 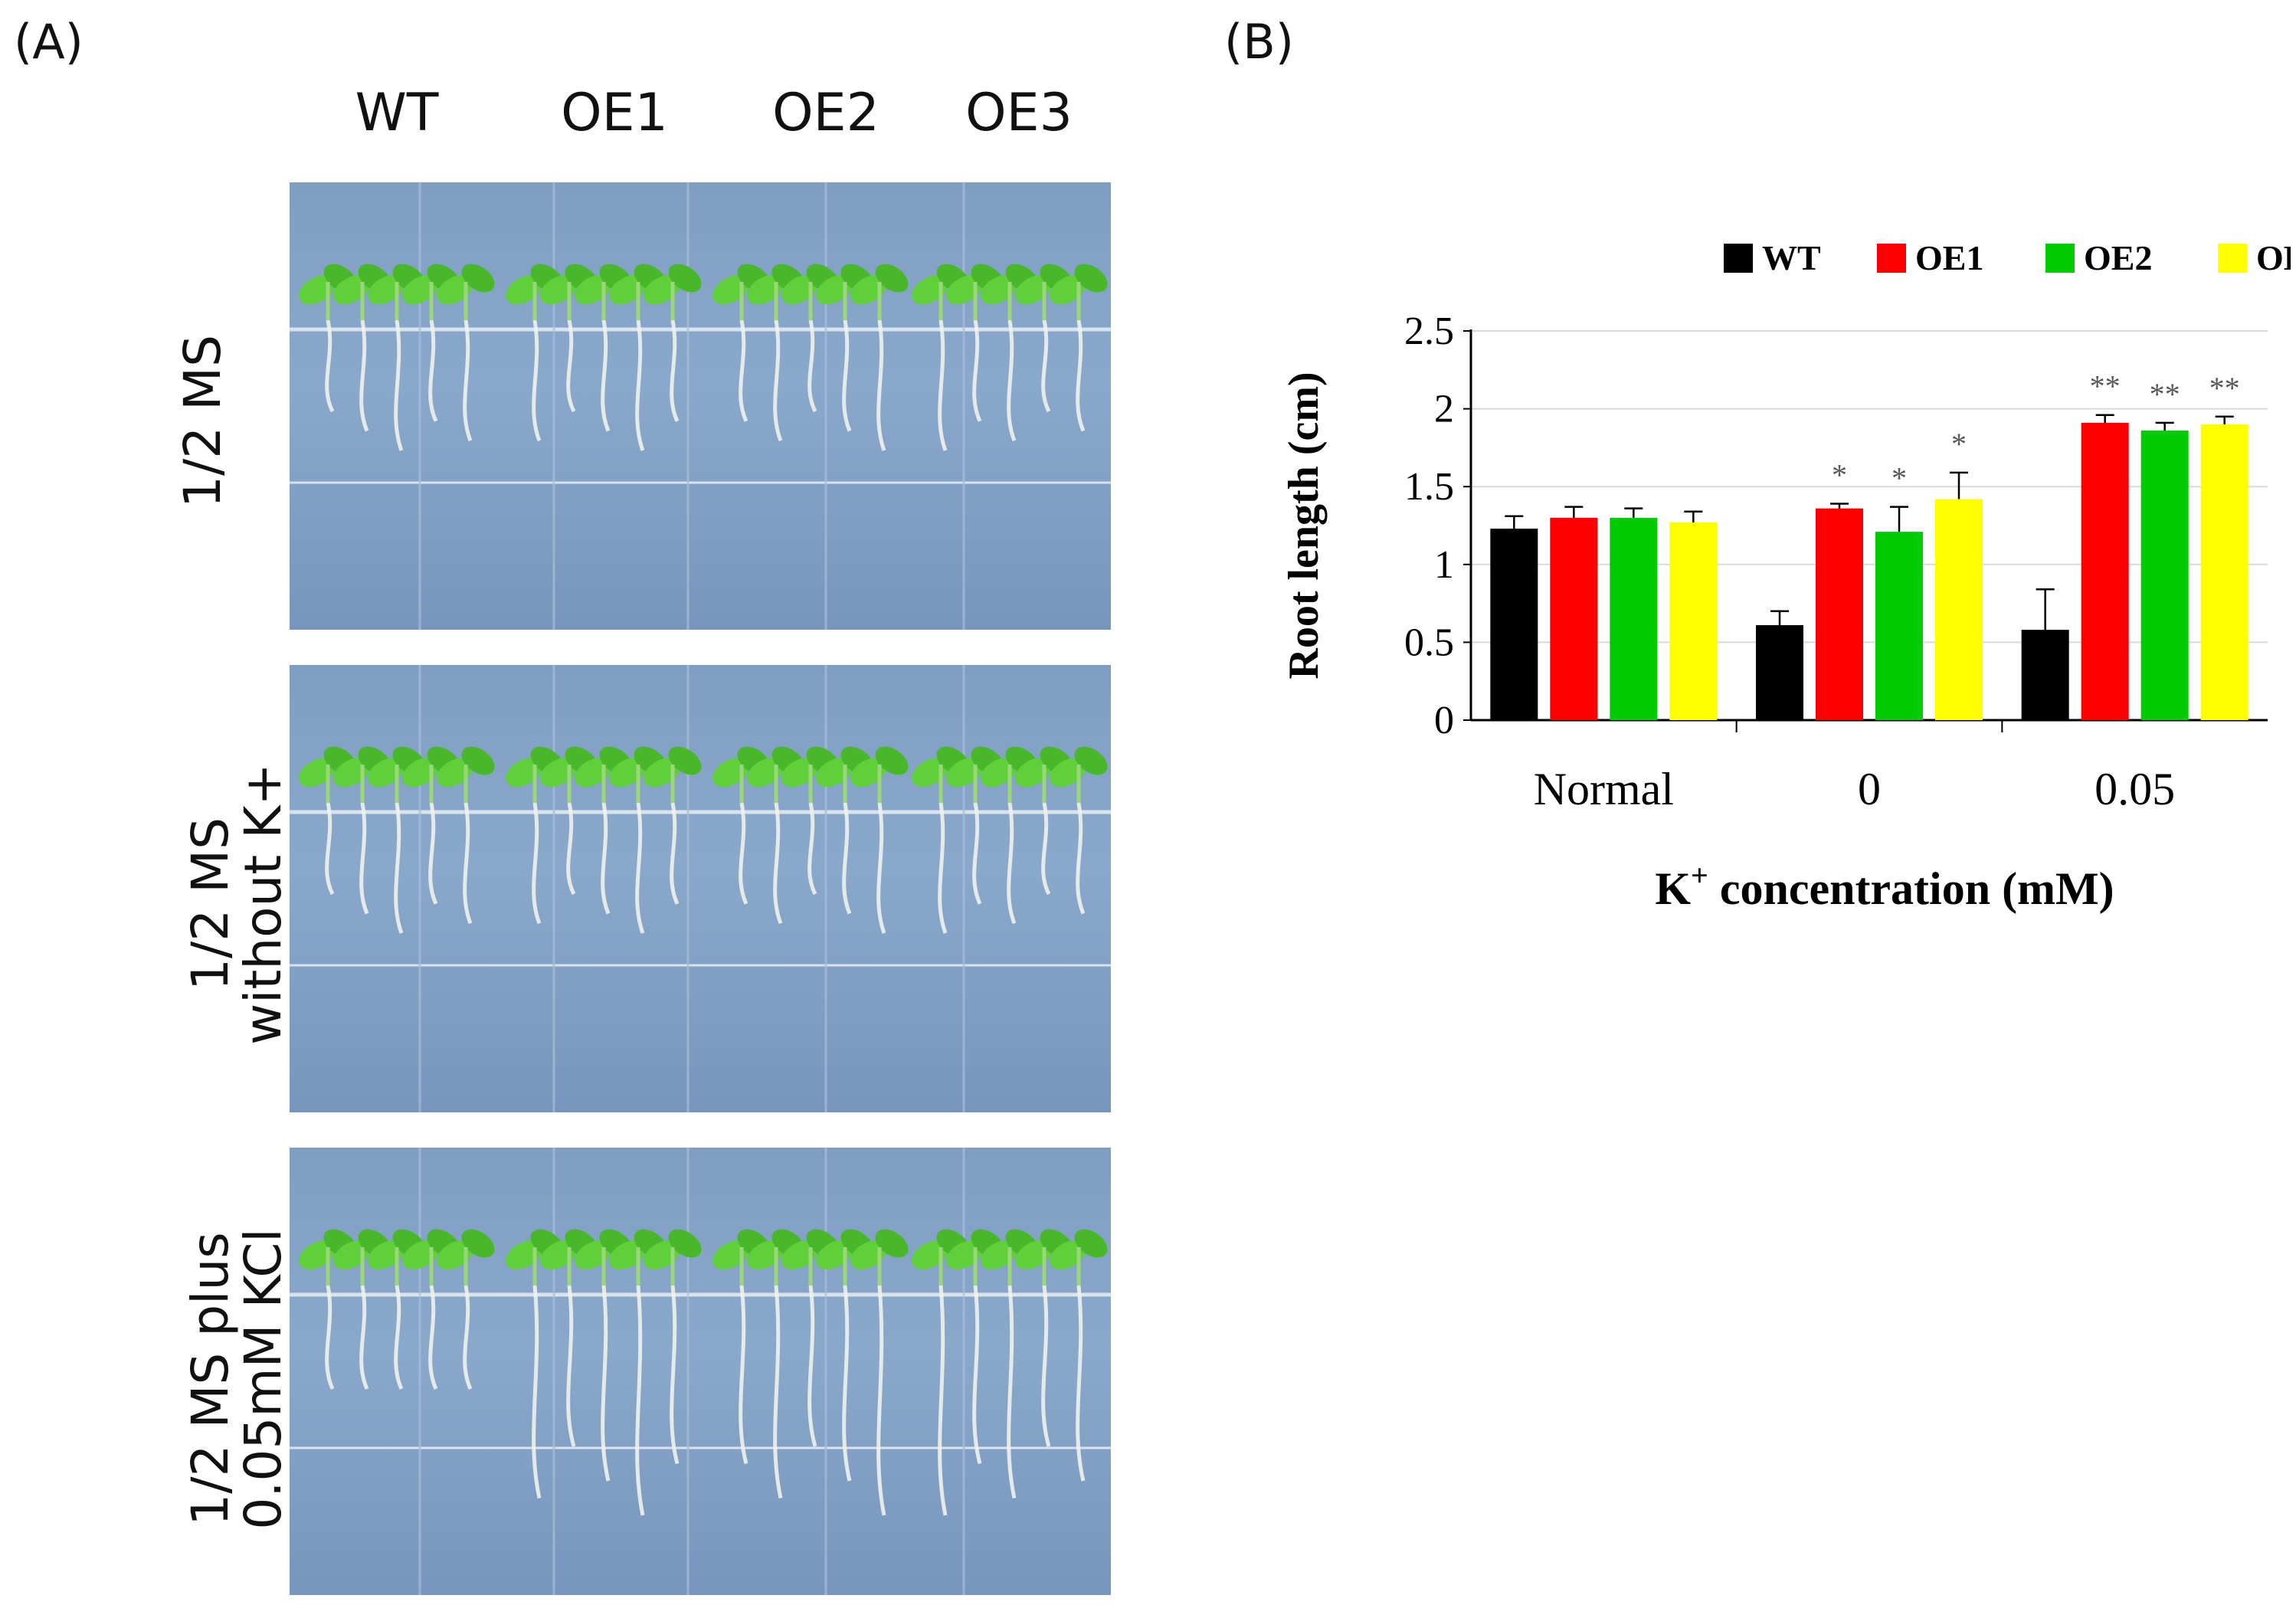 What do you see at coordinates (263, 904) in the screenshot?
I see `row-label-no-k-line2: without K+` at bounding box center [263, 904].